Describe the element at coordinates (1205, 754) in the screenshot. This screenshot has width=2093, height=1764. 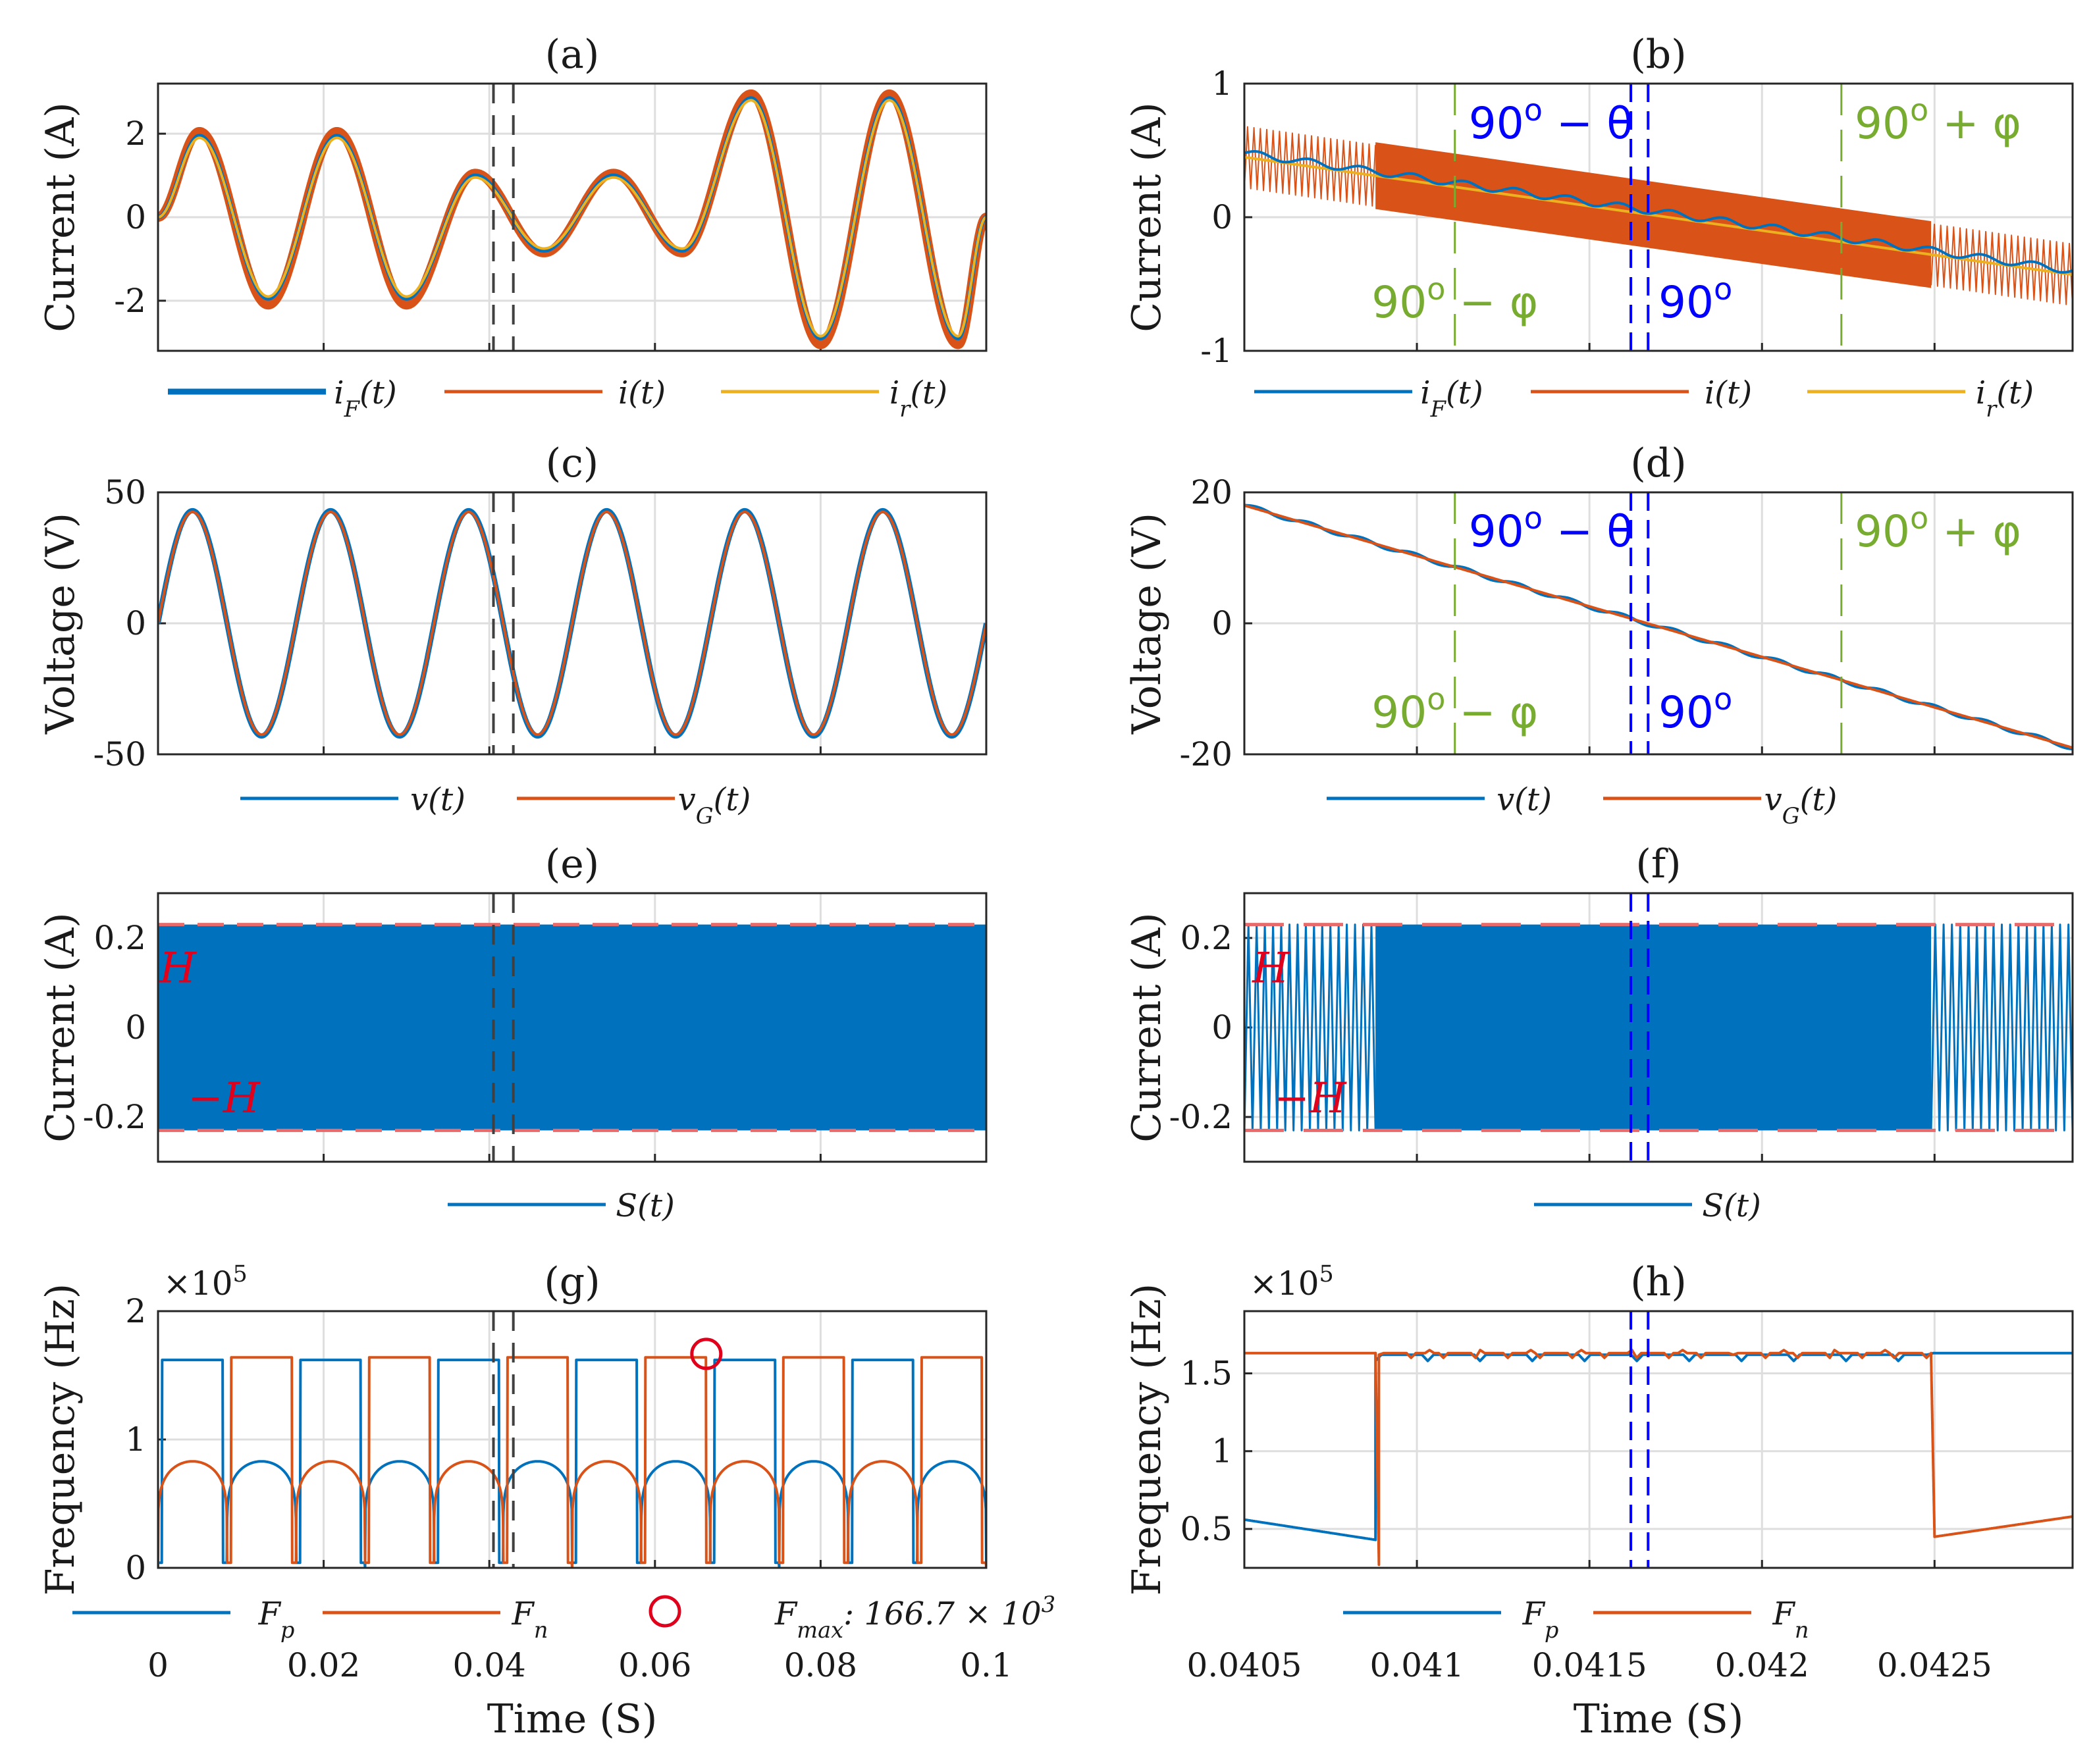
I see `y-tick-label: -20` at that location.